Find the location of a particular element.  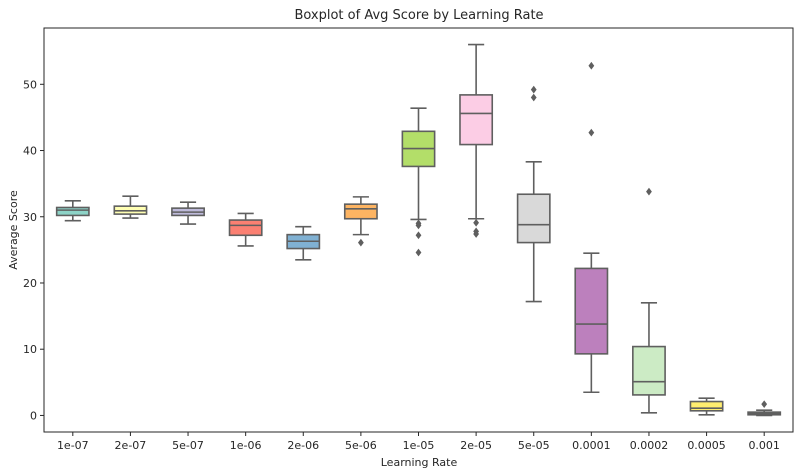

x-tick-label: 2e-06 is located at coordinates (303, 445).